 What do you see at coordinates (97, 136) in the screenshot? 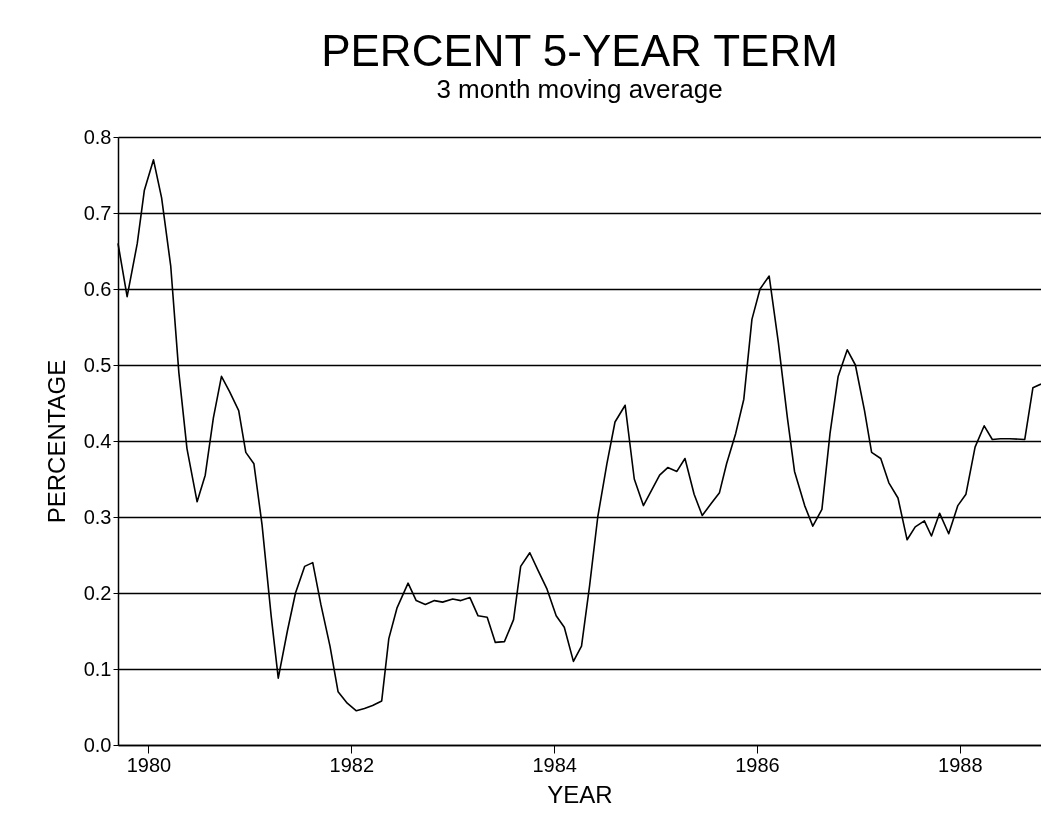
I see `y-tick-label: 0.8` at bounding box center [97, 136].